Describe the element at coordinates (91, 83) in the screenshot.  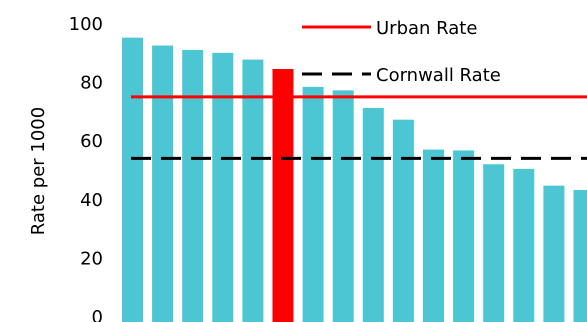
I see `y-tick-label: 80` at that location.